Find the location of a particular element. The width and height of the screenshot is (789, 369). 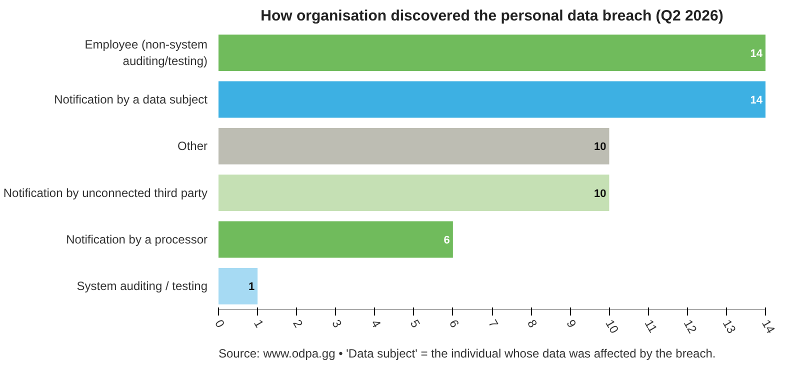

x-tick-label: 14 is located at coordinates (768, 326).